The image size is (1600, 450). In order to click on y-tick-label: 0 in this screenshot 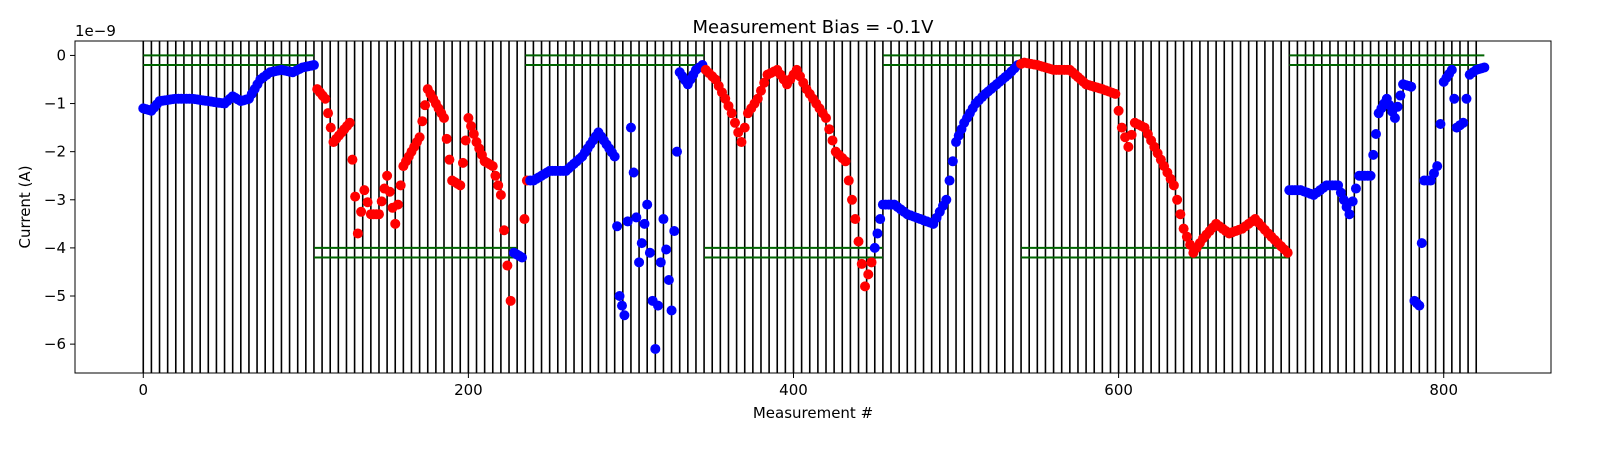, I will do `click(61, 55)`.